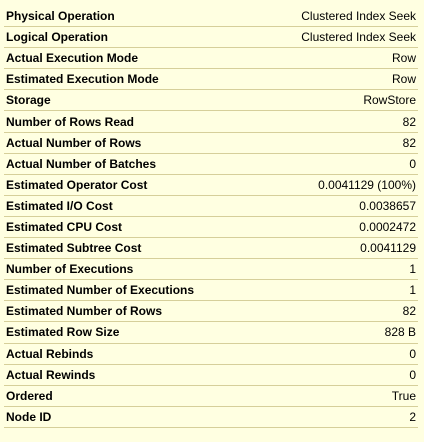 The image size is (424, 442). I want to click on property-label: Ordered, so click(29, 395).